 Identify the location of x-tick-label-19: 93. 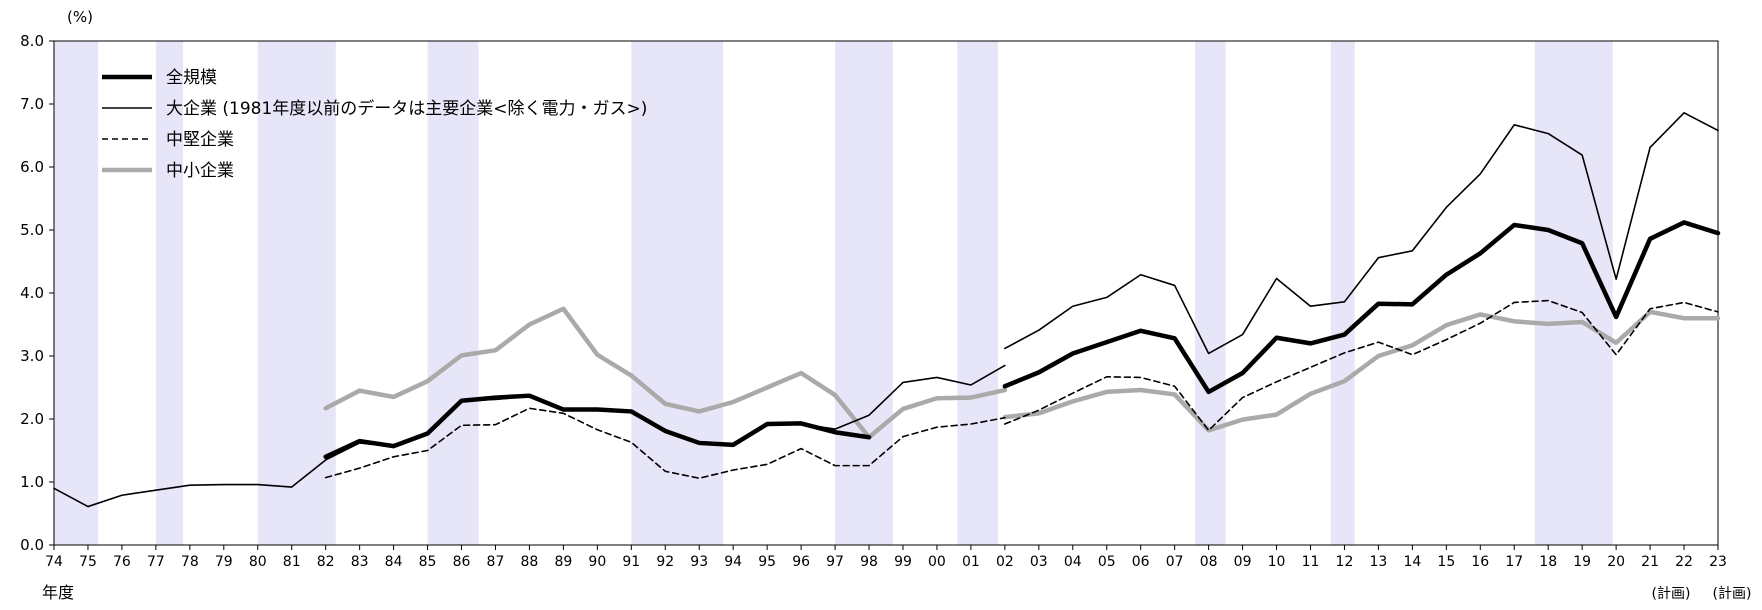
(699, 562).